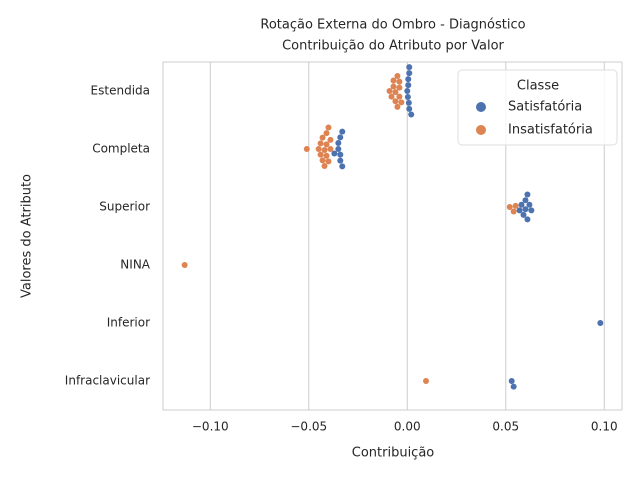 The height and width of the screenshot is (484, 640). Describe the element at coordinates (124, 207) in the screenshot. I see `y-tick-label: Superior` at that location.